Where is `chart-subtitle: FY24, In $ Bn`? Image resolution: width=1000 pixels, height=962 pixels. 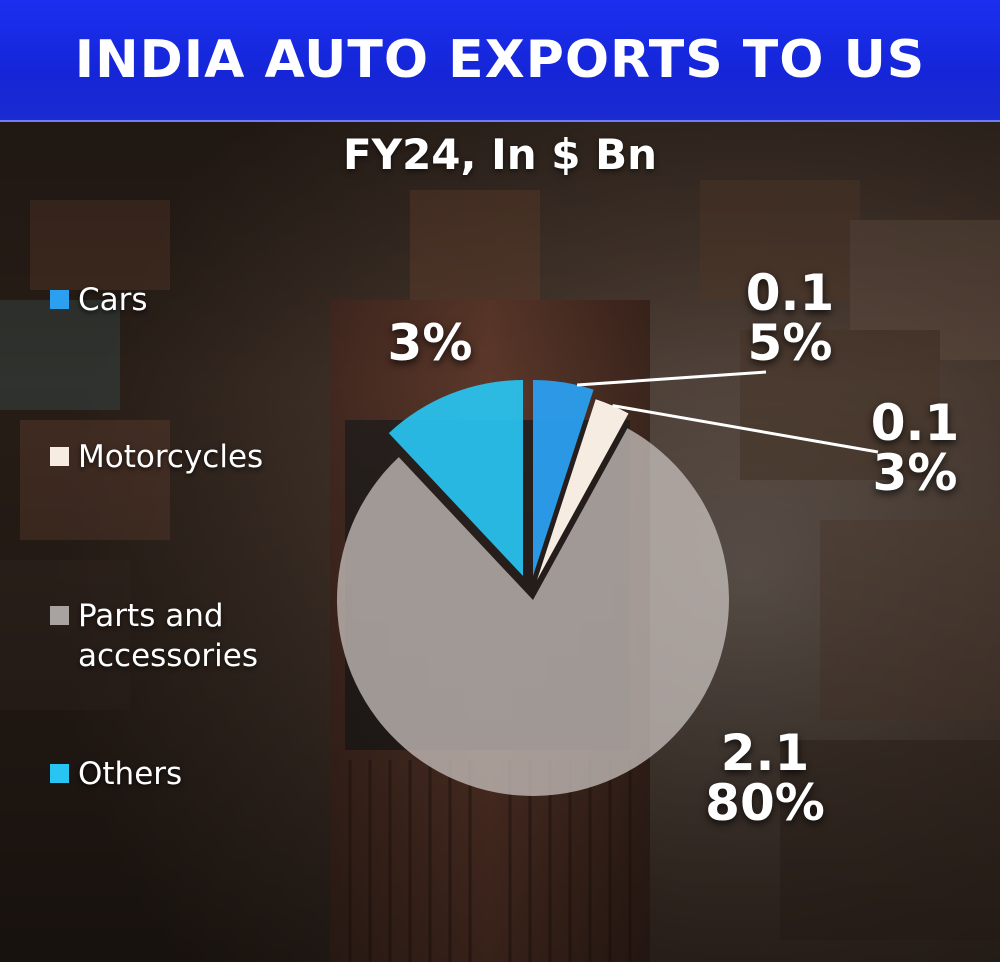 chart-subtitle: FY24, In $ Bn is located at coordinates (500, 154).